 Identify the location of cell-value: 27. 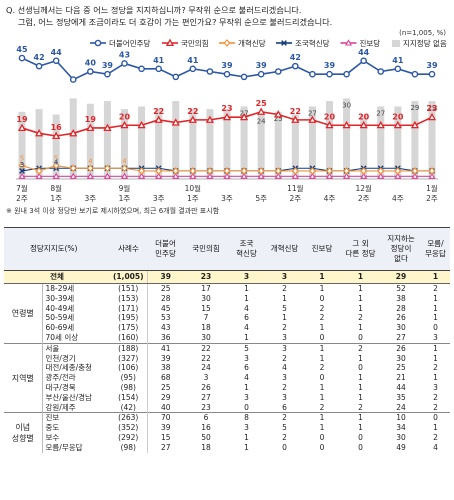
(165, 447).